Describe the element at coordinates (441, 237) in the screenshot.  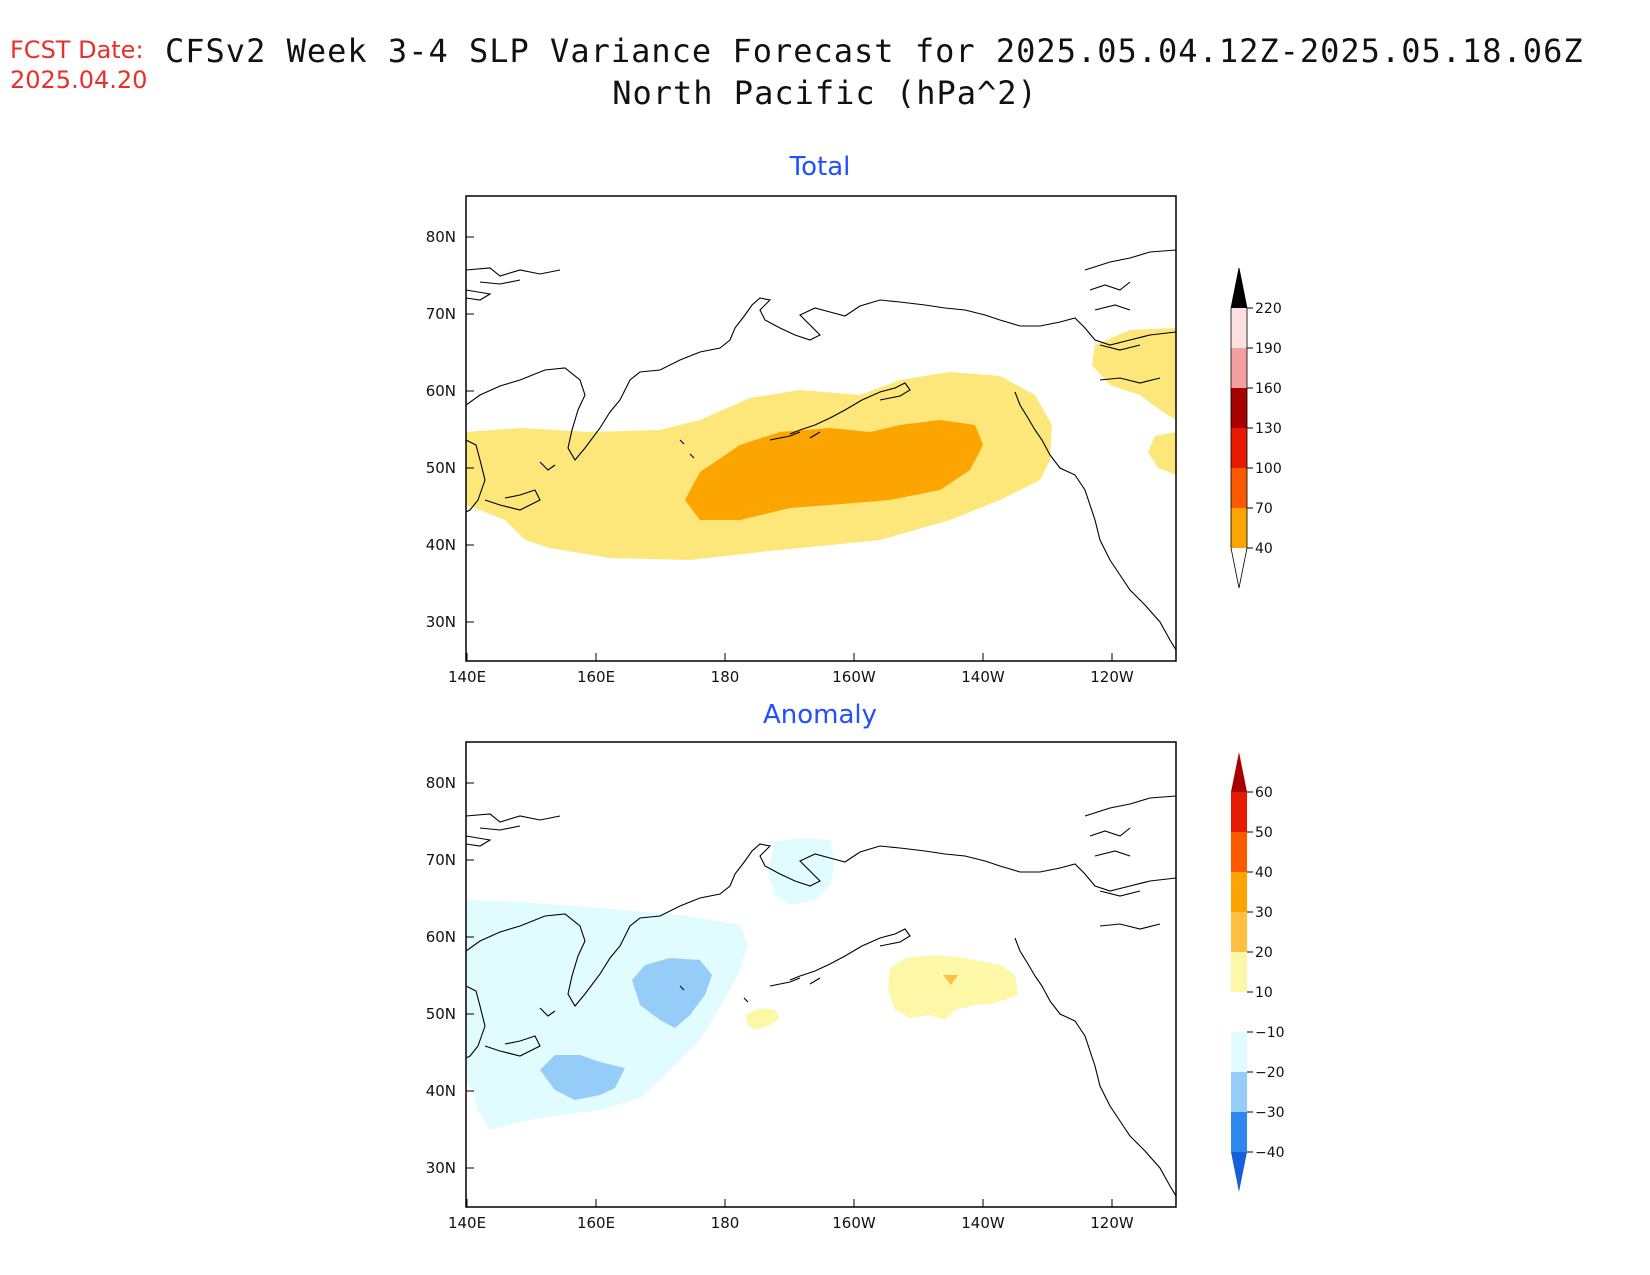
I see `total-lat-label: 80N` at that location.